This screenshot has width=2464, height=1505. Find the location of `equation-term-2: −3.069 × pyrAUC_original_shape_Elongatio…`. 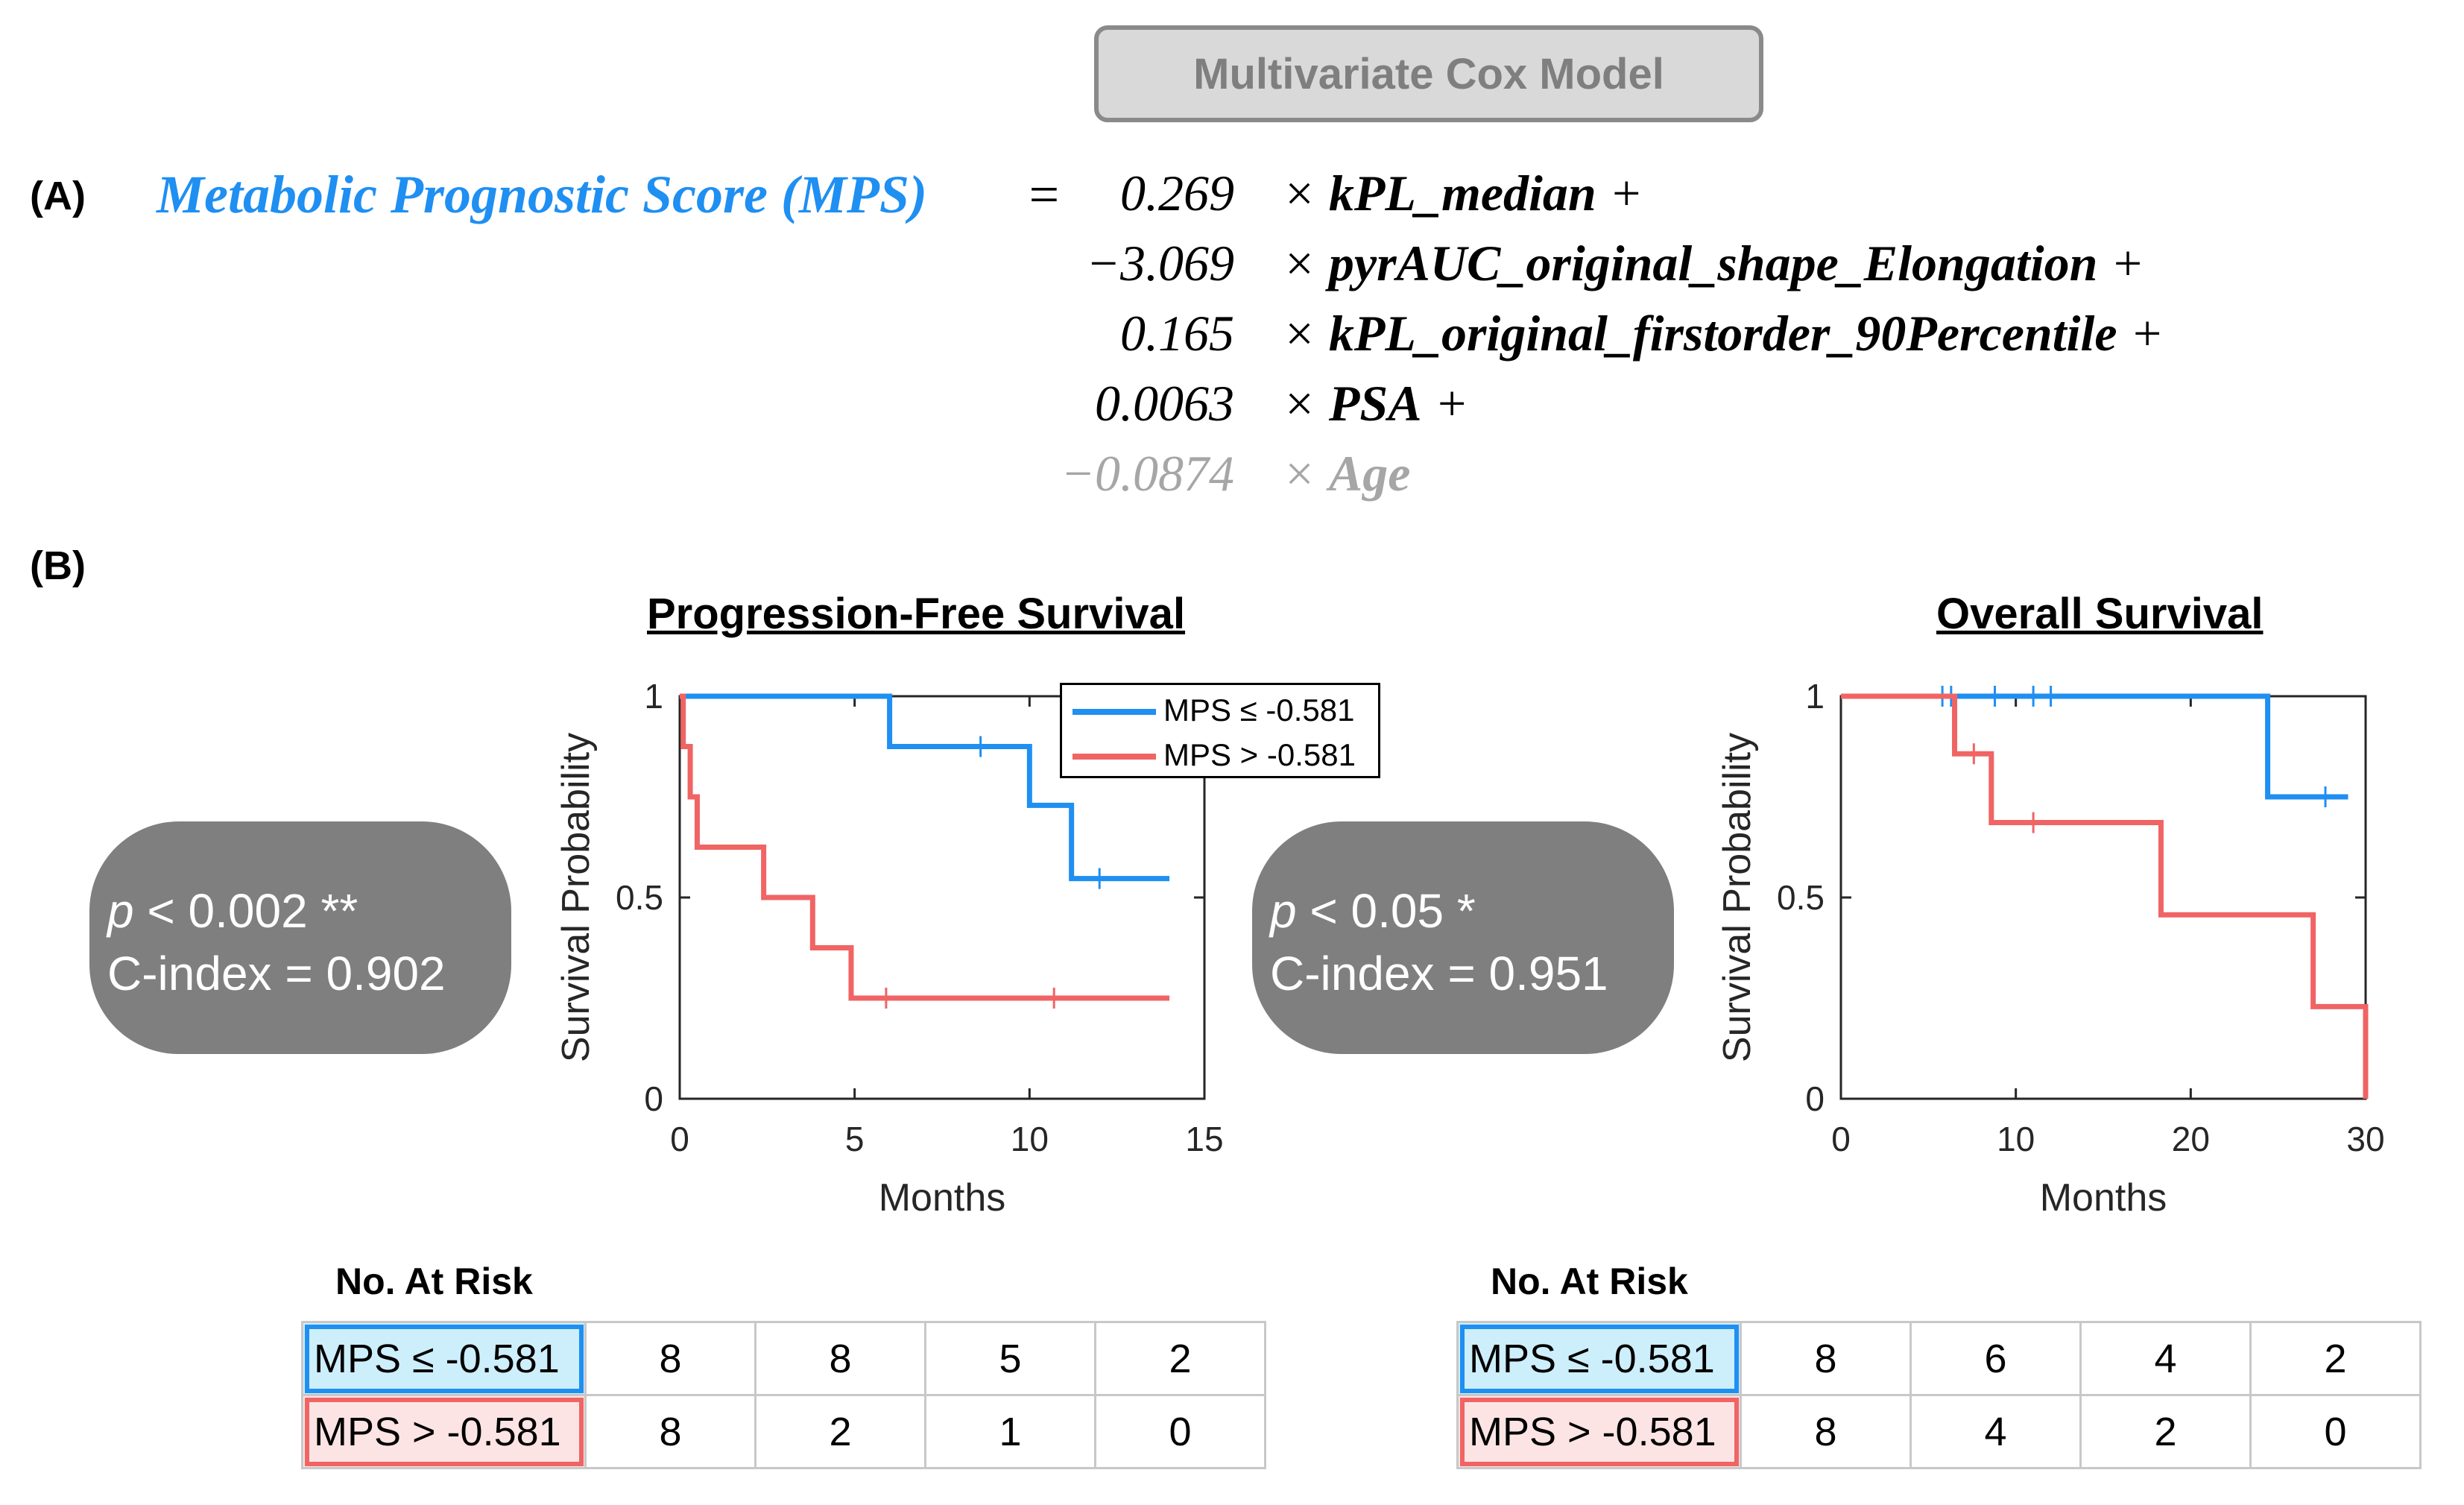

equation-term-2: −3.069 × pyrAUC_original_shape_Elongatio… is located at coordinates (1232, 269).